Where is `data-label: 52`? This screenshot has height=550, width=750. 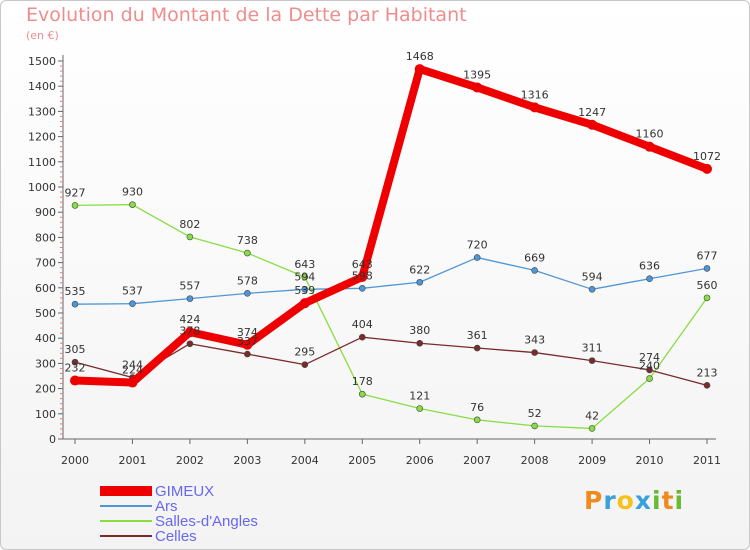 data-label: 52 is located at coordinates (535, 413).